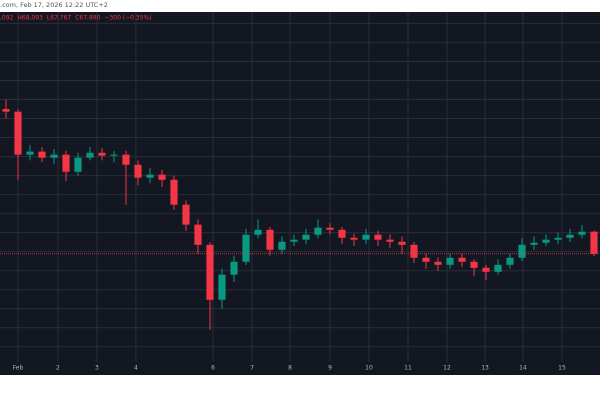  Describe the element at coordinates (97, 368) in the screenshot. I see `x-tick-label: 3` at that location.